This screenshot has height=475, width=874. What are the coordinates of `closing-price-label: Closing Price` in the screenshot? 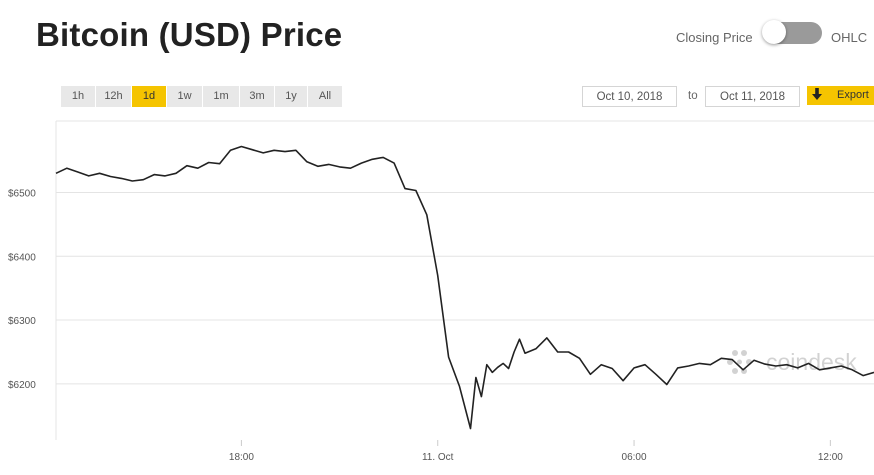 It's located at (714, 37).